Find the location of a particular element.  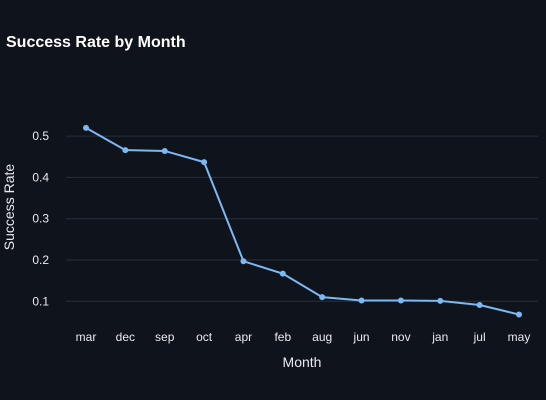

data-point-jun is located at coordinates (361, 300).